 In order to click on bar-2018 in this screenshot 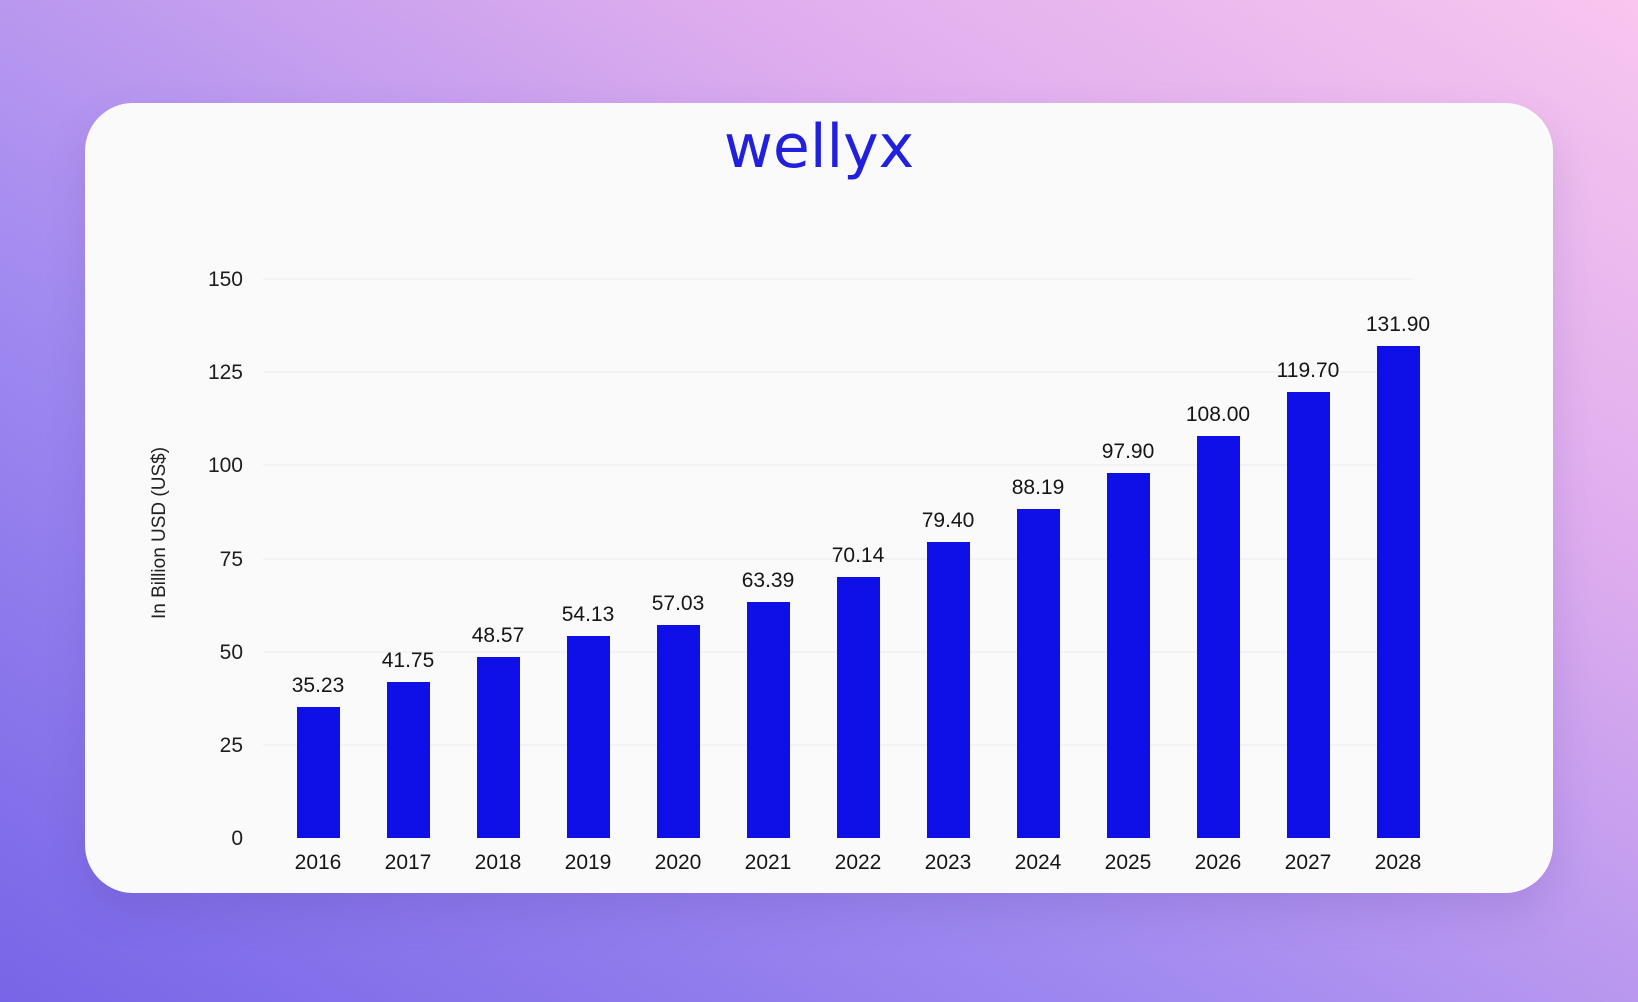, I will do `click(498, 747)`.